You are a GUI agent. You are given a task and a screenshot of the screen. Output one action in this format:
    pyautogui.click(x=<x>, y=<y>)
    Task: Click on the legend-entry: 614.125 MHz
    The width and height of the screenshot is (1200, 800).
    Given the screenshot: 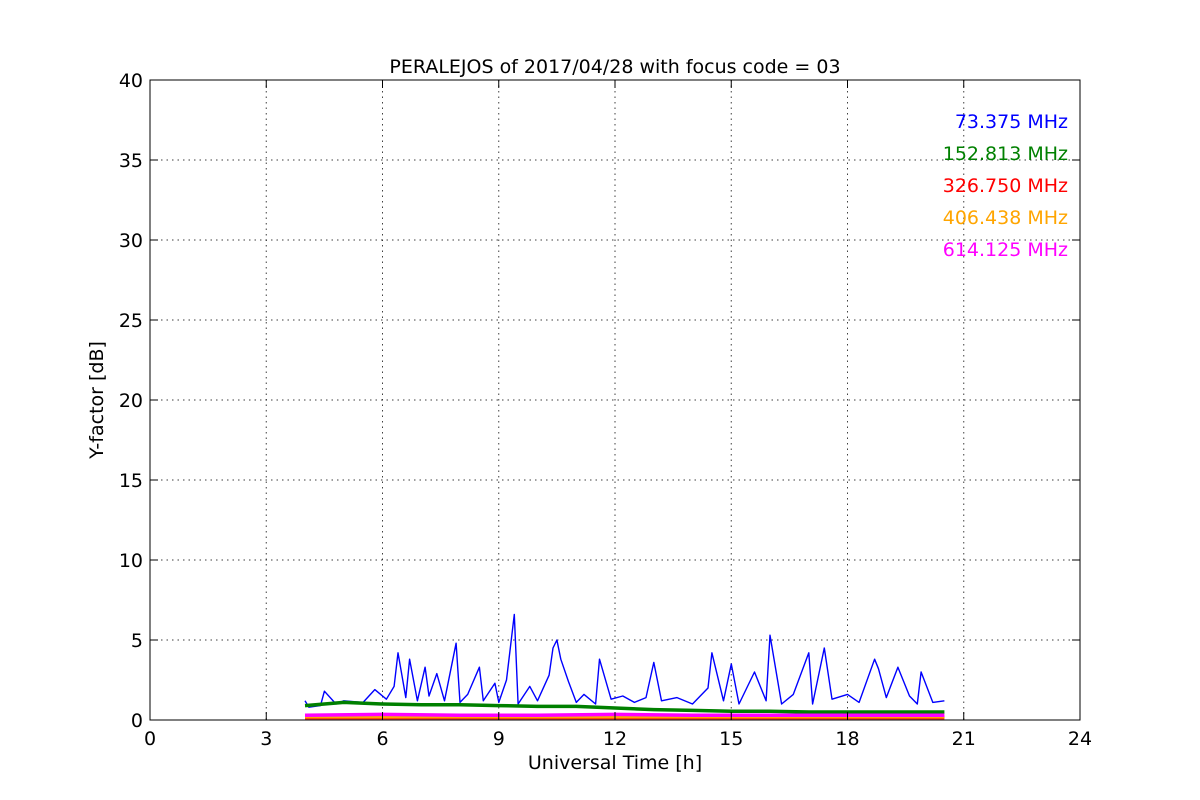 What is the action you would take?
    pyautogui.click(x=1005, y=250)
    